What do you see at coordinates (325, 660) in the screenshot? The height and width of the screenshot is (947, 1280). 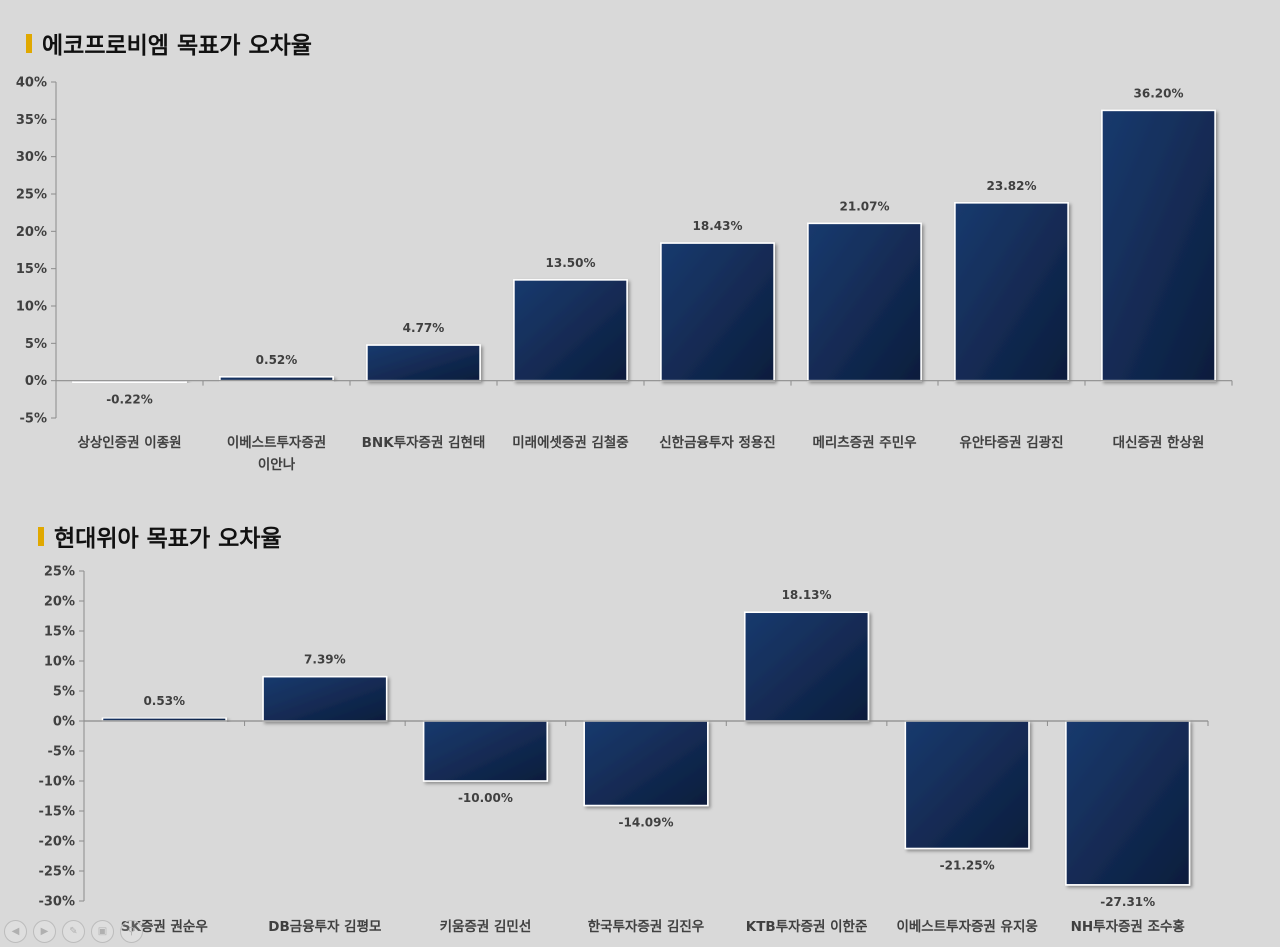 I see `data-label: 7.39%` at bounding box center [325, 660].